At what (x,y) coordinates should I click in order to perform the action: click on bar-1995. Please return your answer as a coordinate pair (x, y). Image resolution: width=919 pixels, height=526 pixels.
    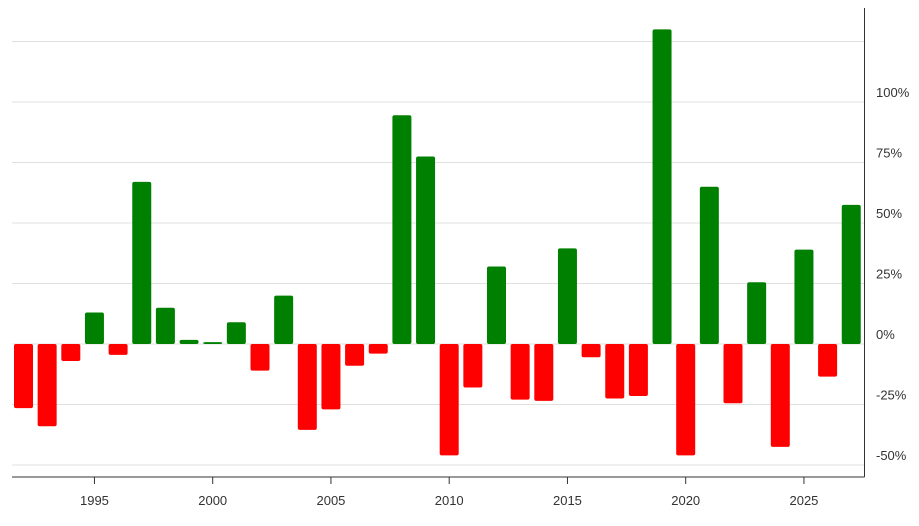
    Looking at the image, I should click on (94, 328).